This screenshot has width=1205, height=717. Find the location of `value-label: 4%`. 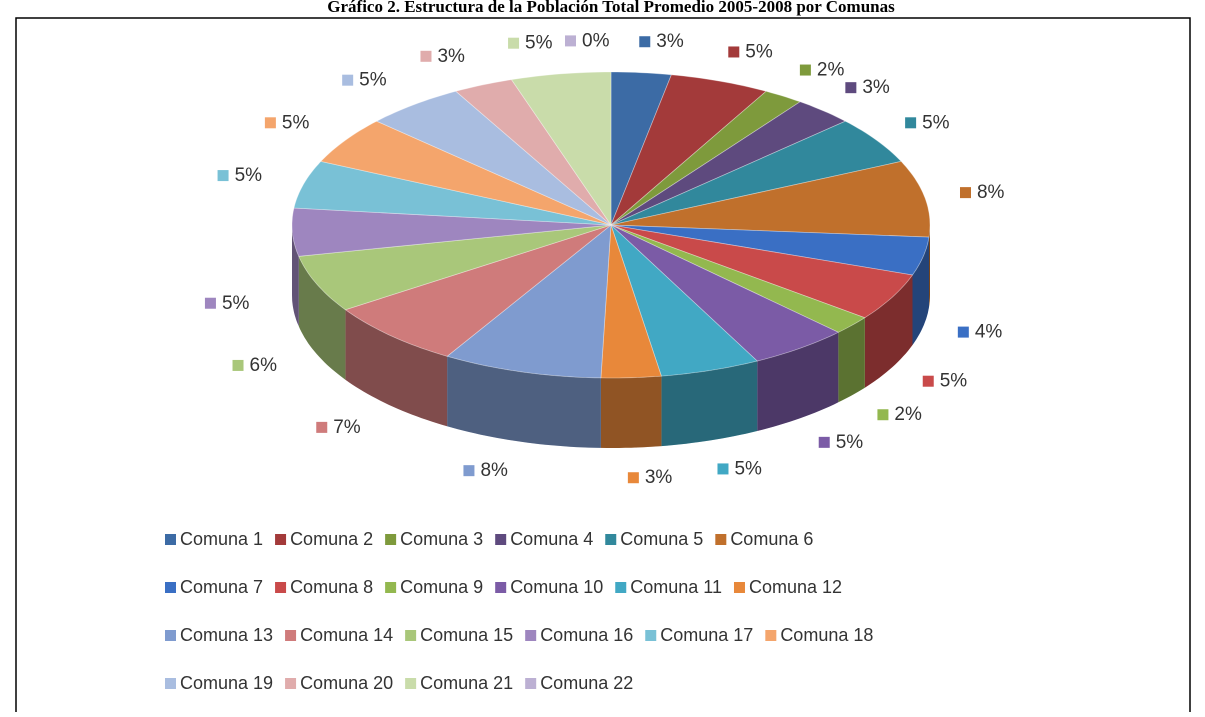

value-label: 4% is located at coordinates (989, 332).